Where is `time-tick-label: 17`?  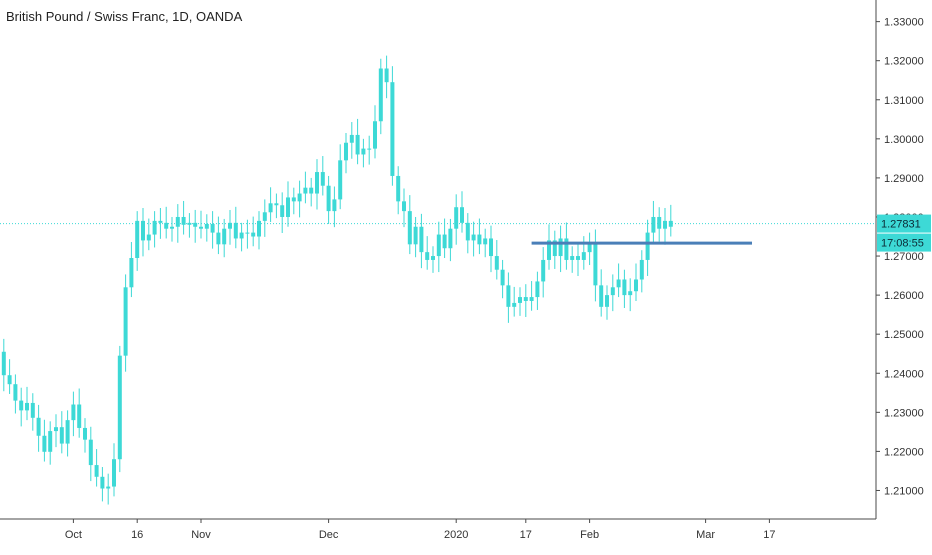 time-tick-label: 17 is located at coordinates (526, 535).